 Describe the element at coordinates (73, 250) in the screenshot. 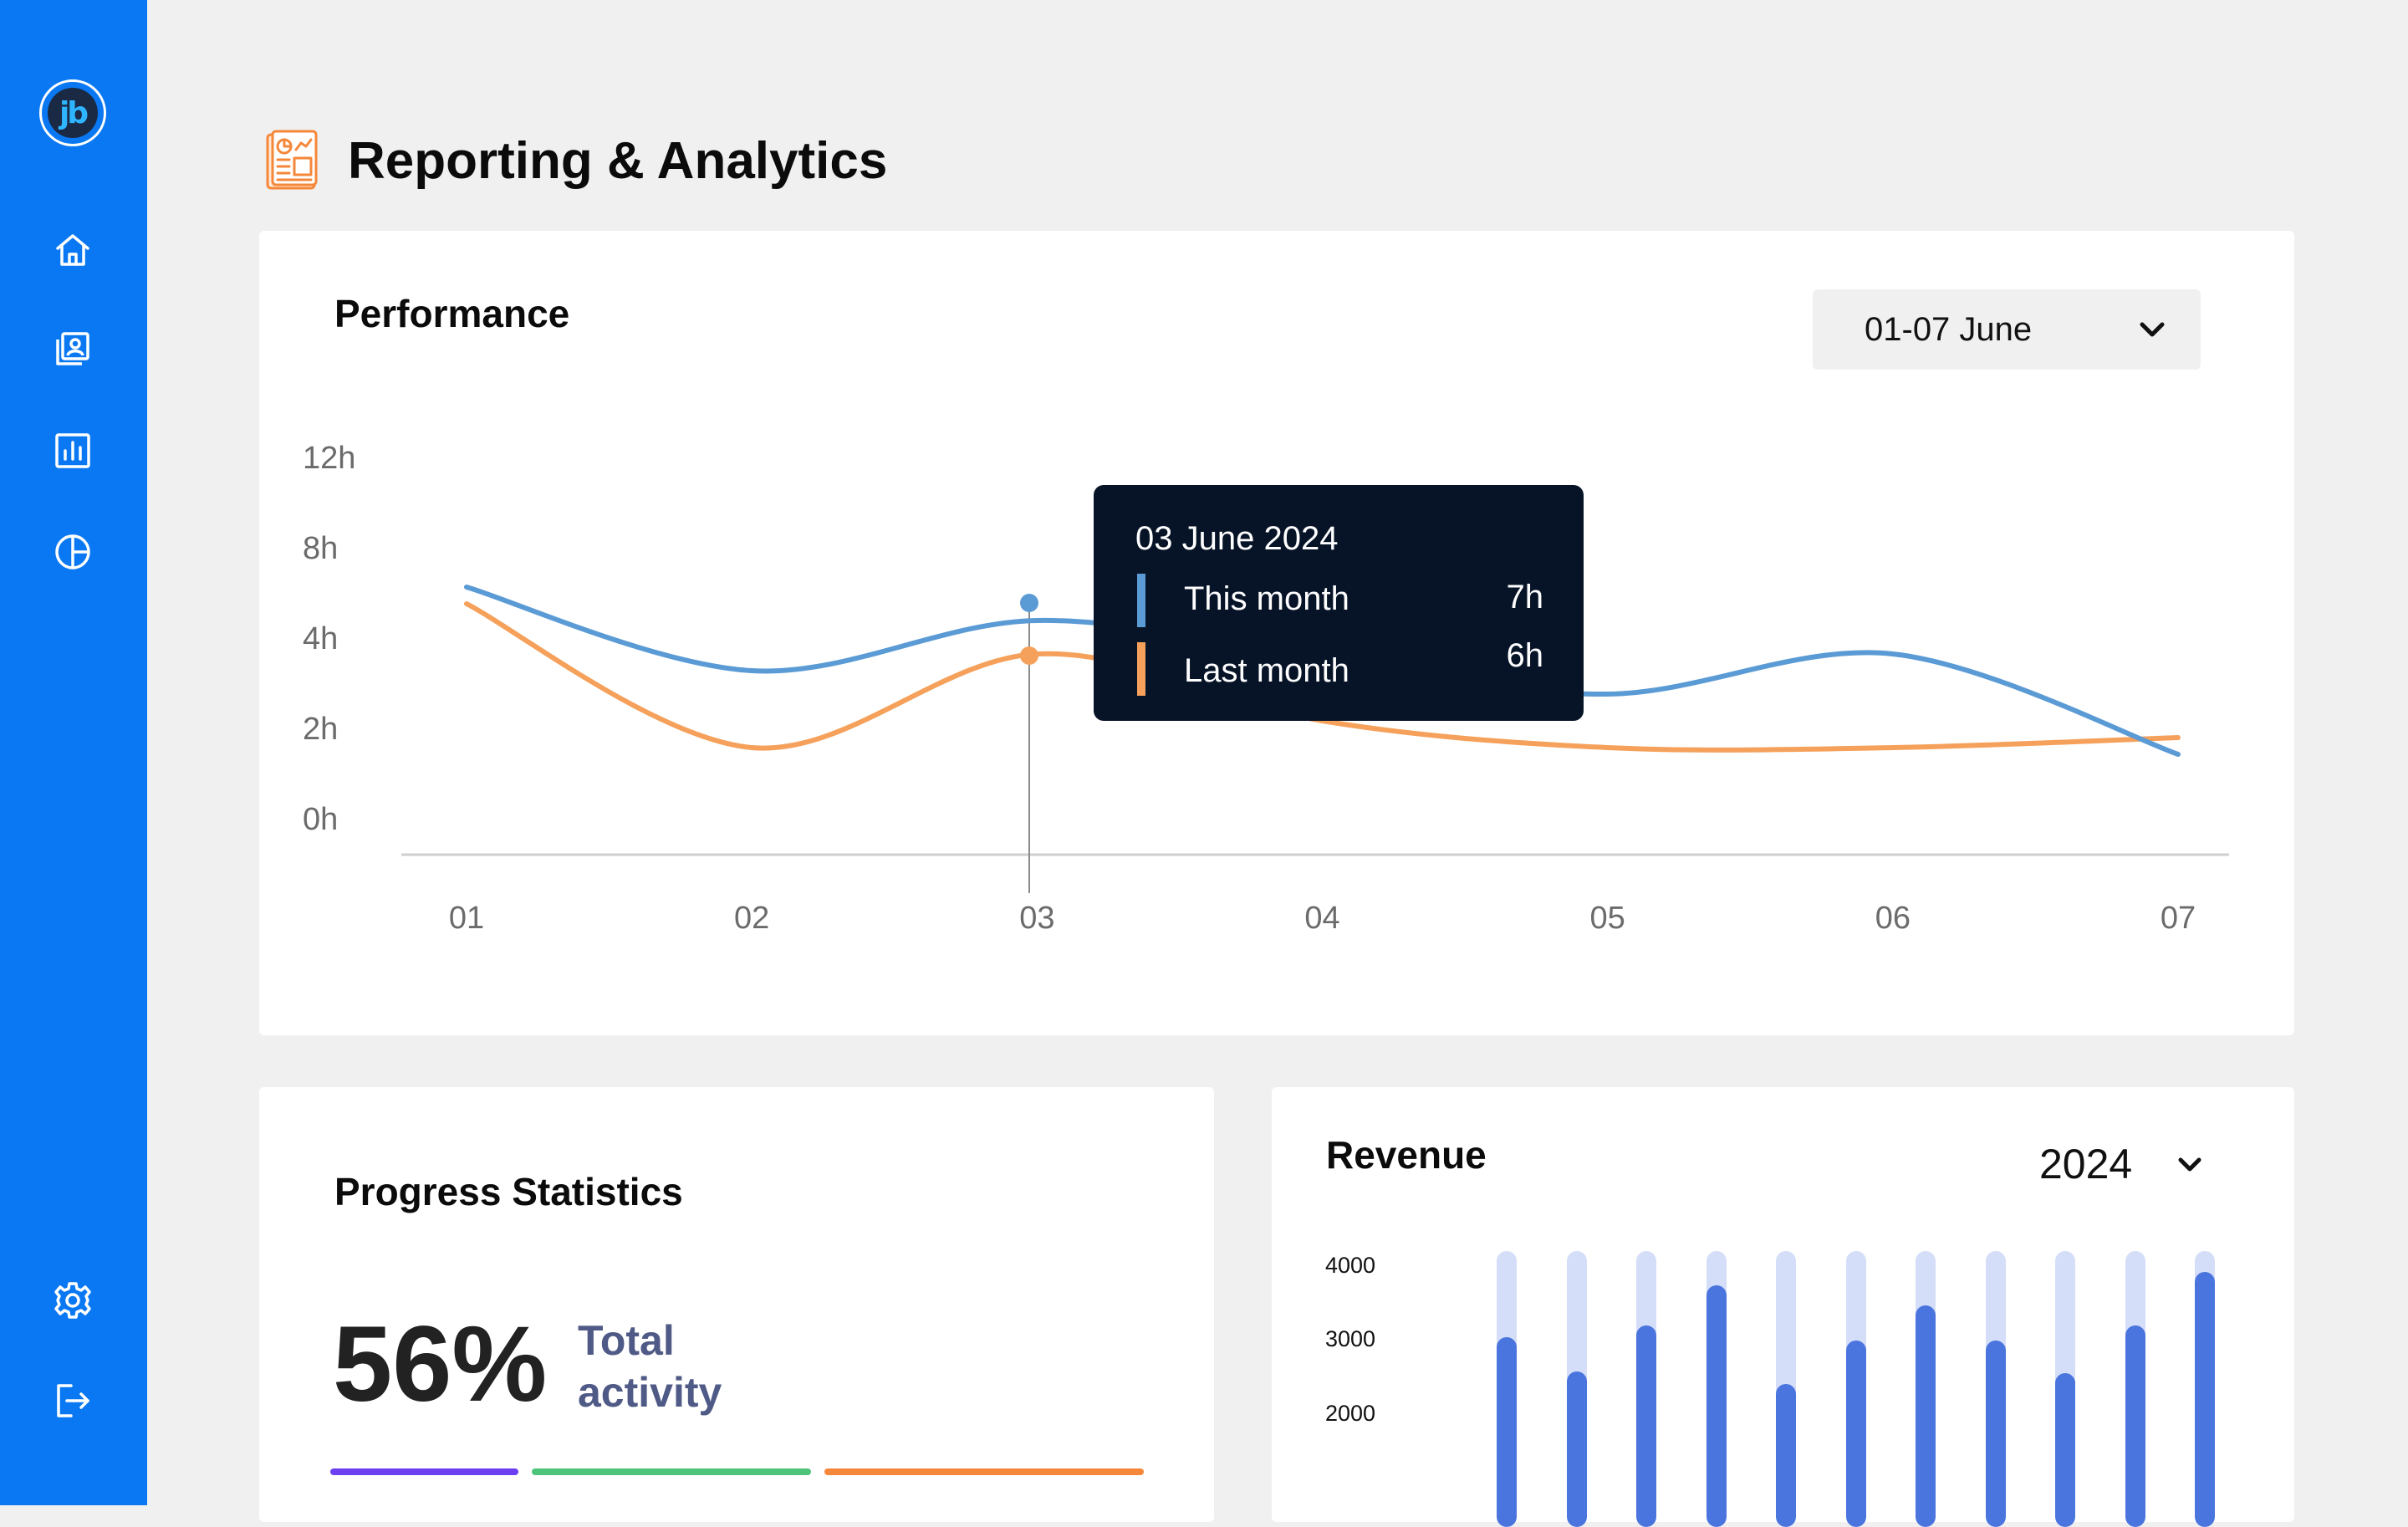

I see `home-icon` at that location.